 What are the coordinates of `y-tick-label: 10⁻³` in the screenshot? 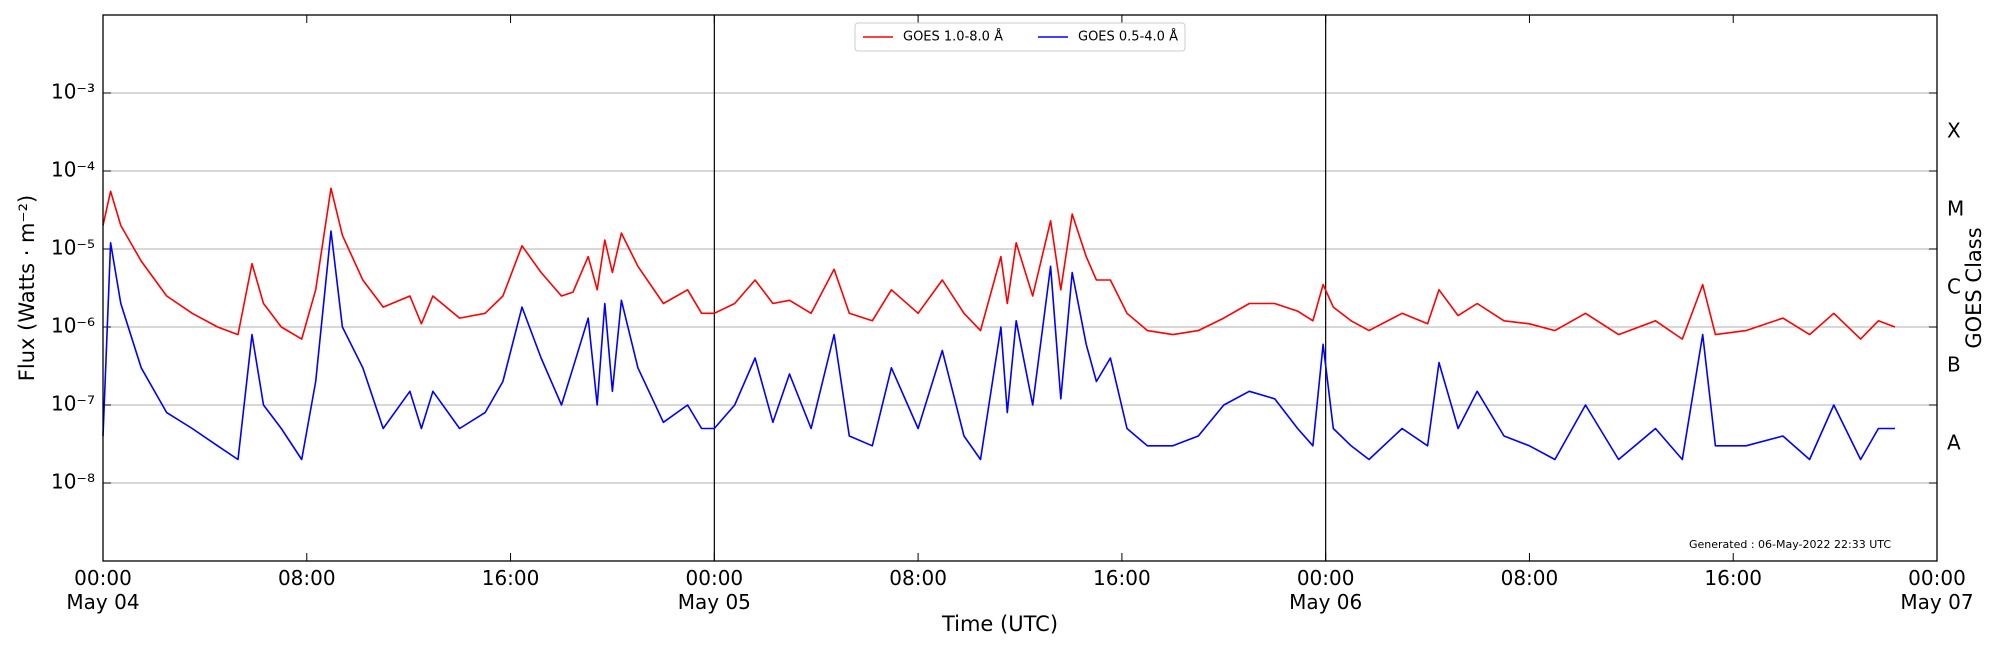 It's located at (73, 92).